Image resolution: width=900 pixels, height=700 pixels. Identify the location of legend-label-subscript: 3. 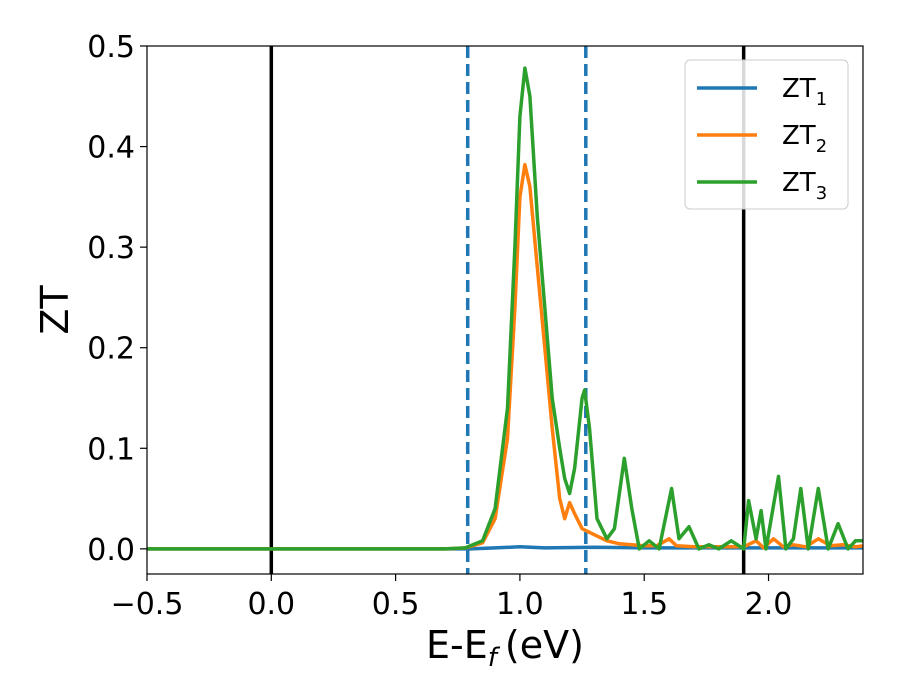
(821, 193).